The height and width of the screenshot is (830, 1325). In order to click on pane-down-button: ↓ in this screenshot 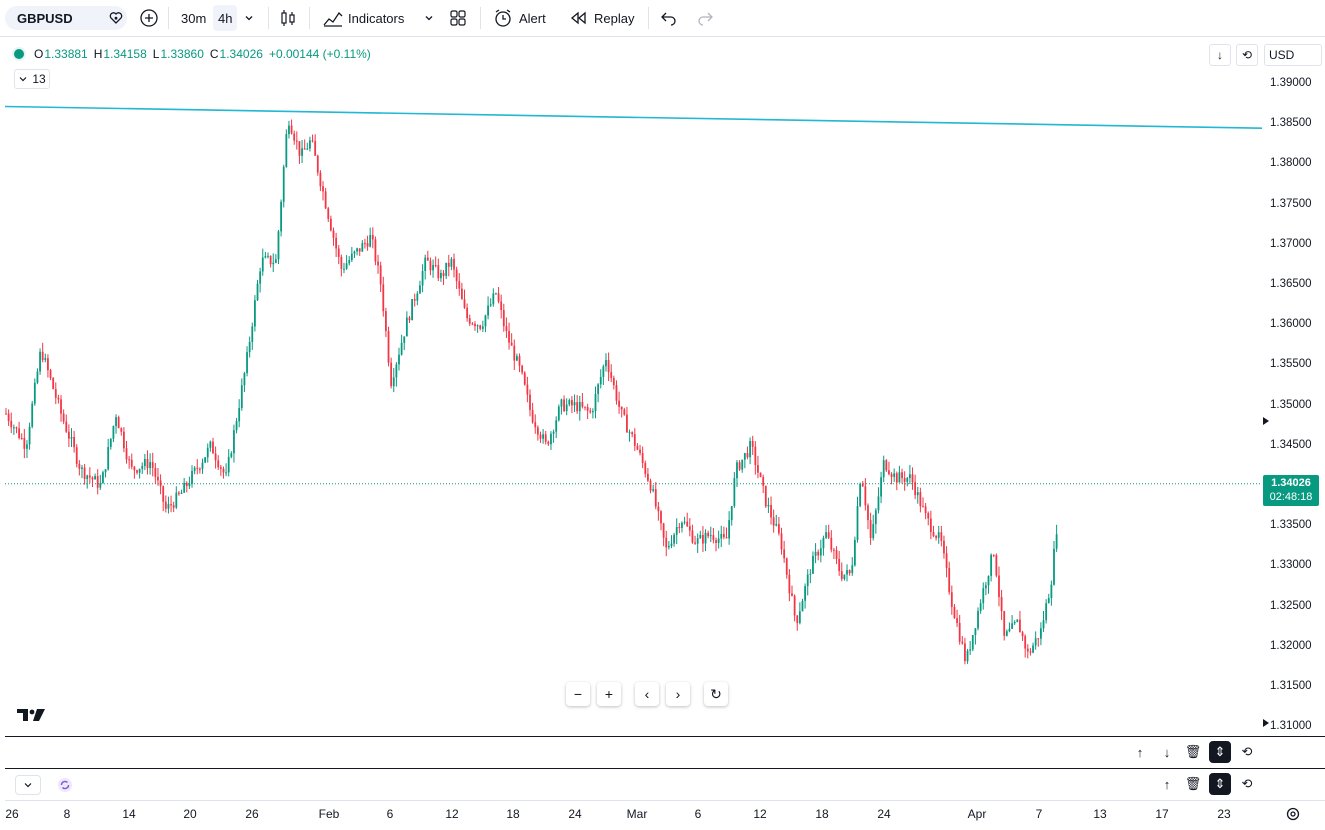, I will do `click(1167, 752)`.